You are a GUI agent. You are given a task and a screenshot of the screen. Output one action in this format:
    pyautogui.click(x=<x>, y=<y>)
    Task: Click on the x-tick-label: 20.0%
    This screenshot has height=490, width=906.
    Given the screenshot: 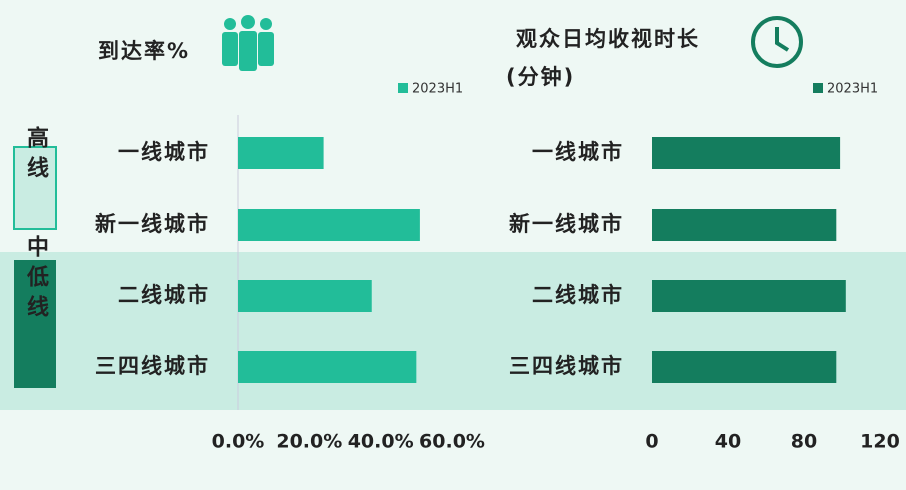 What is the action you would take?
    pyautogui.click(x=309, y=442)
    